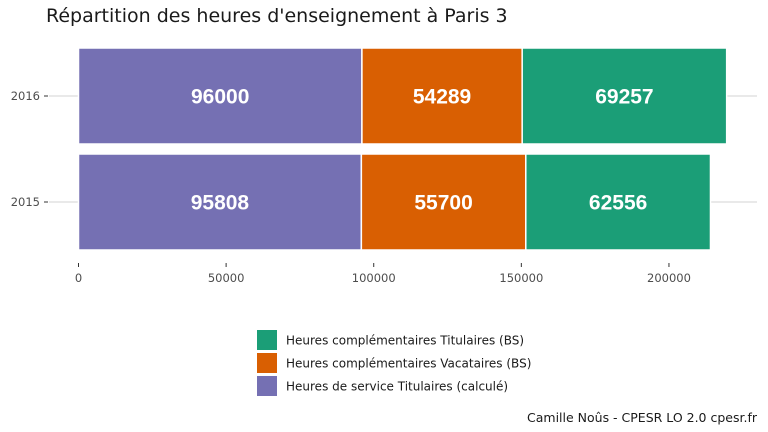 The width and height of the screenshot is (768, 432). I want to click on chart-caption: Camille Noûs - CPESR LO 2.0 cpesr.fr, so click(642, 417).